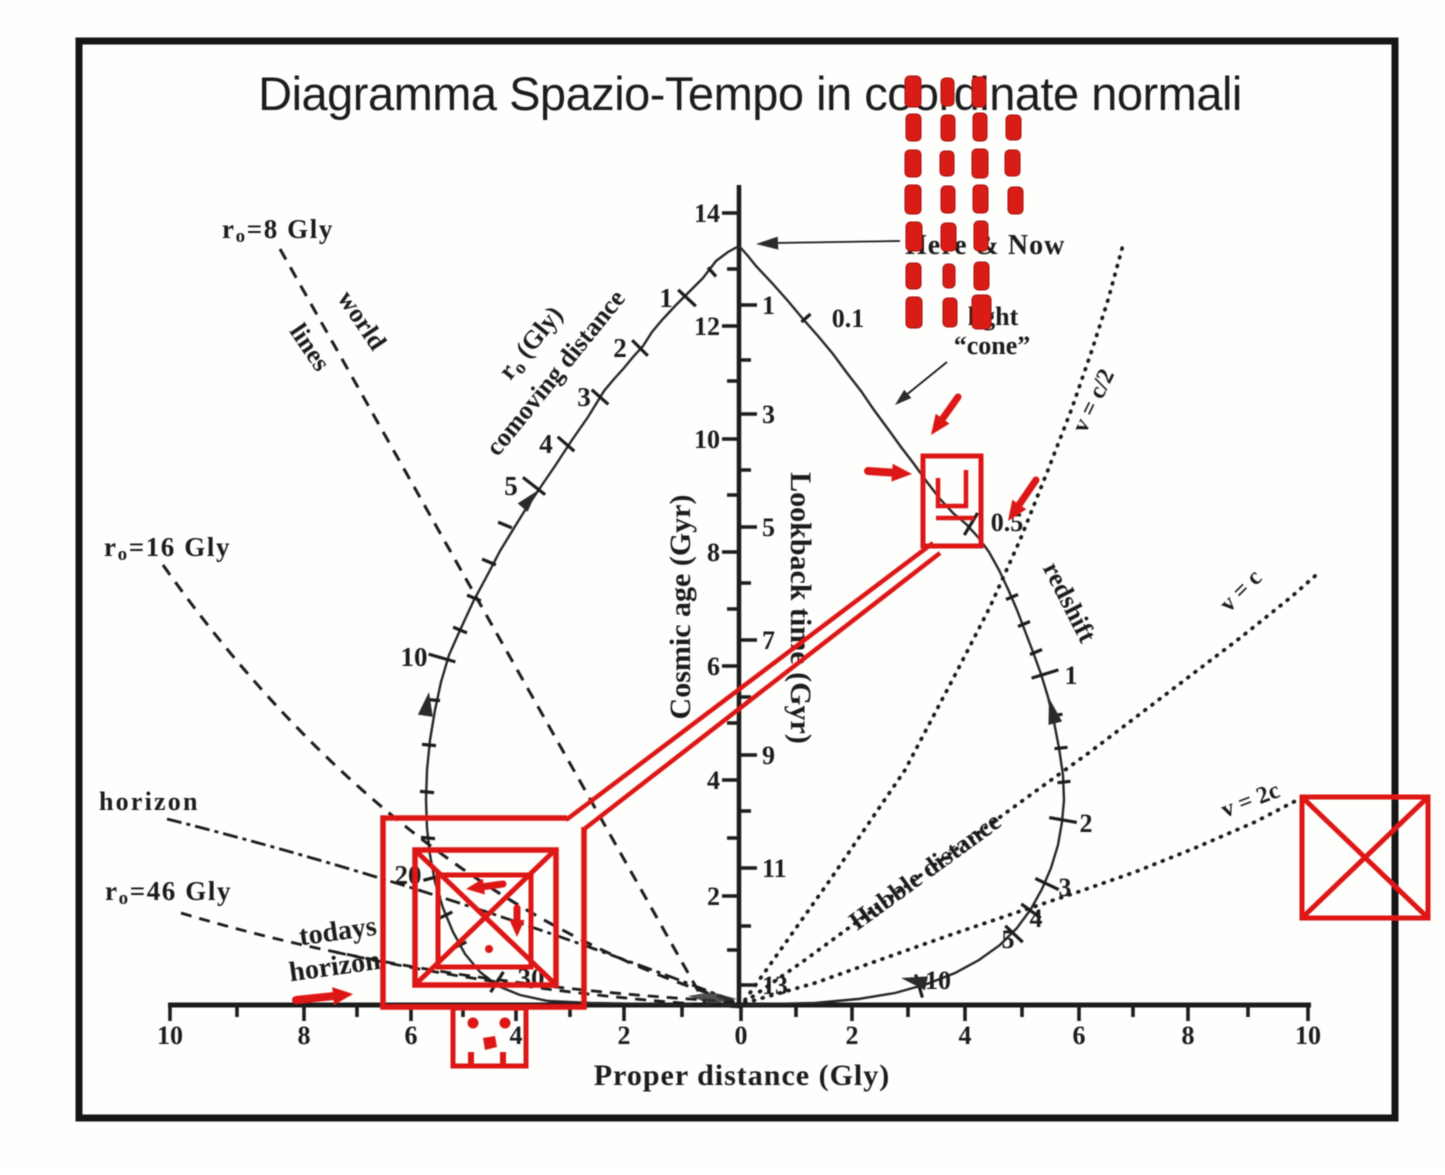 The width and height of the screenshot is (1445, 1175). I want to click on svg-text: 12, so click(707, 326).